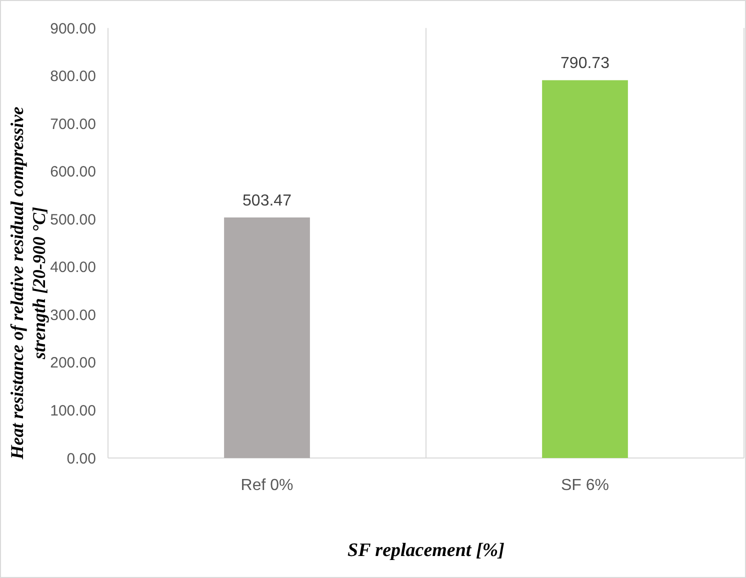 This screenshot has height=578, width=746. Describe the element at coordinates (73, 219) in the screenshot. I see `y-tick-label: 500.00` at that location.